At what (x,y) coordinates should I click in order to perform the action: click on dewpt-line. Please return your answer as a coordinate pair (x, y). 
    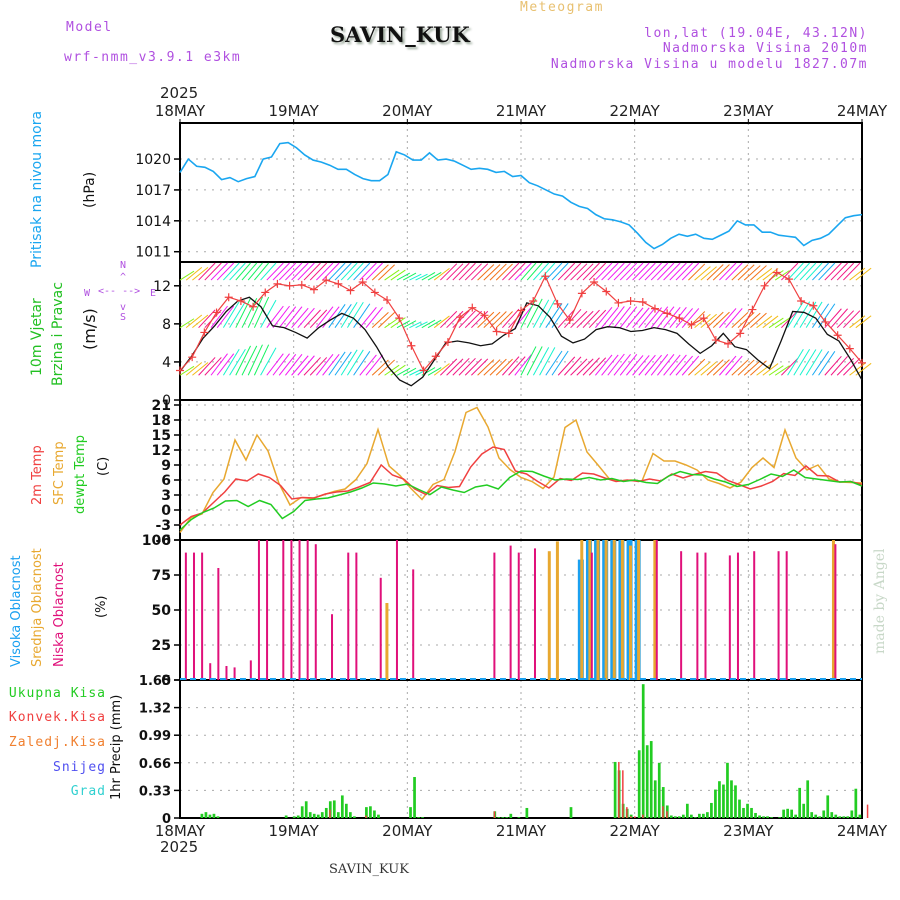
    Looking at the image, I should click on (521, 500).